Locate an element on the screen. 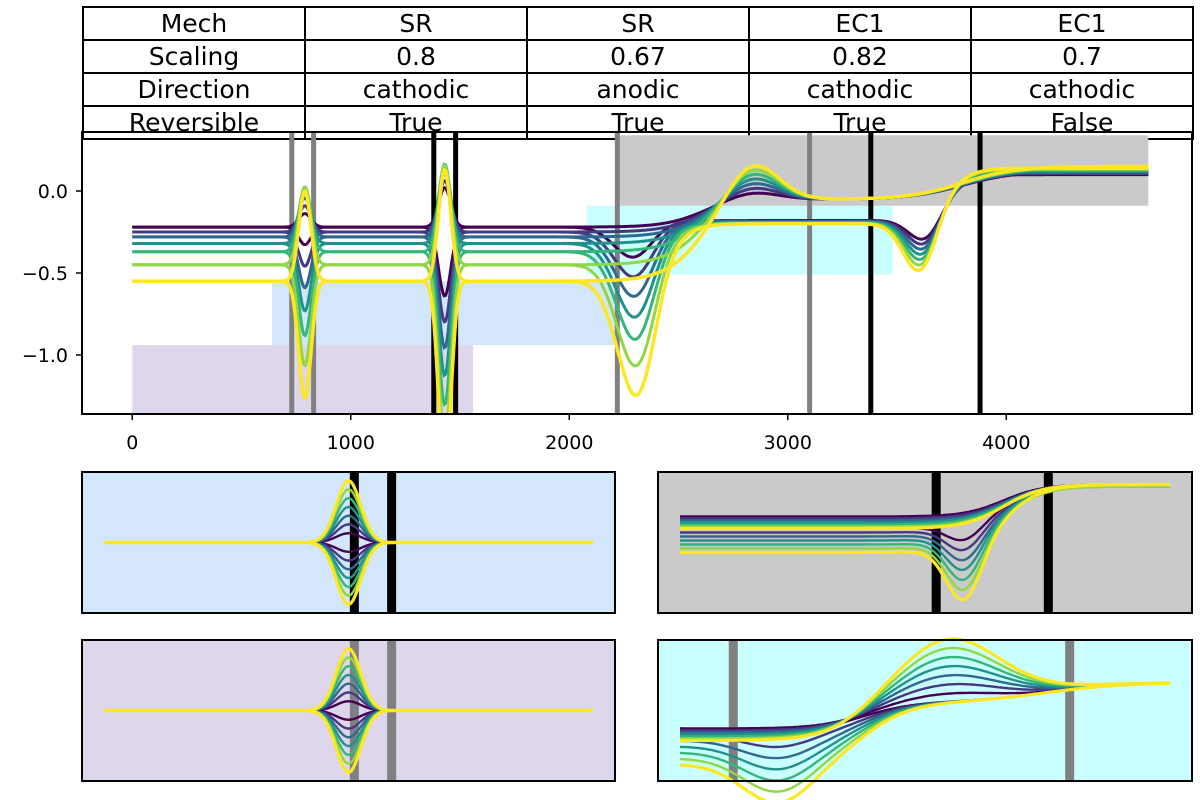 The height and width of the screenshot is (800, 1200). x-tick-label: 2000 is located at coordinates (569, 443).